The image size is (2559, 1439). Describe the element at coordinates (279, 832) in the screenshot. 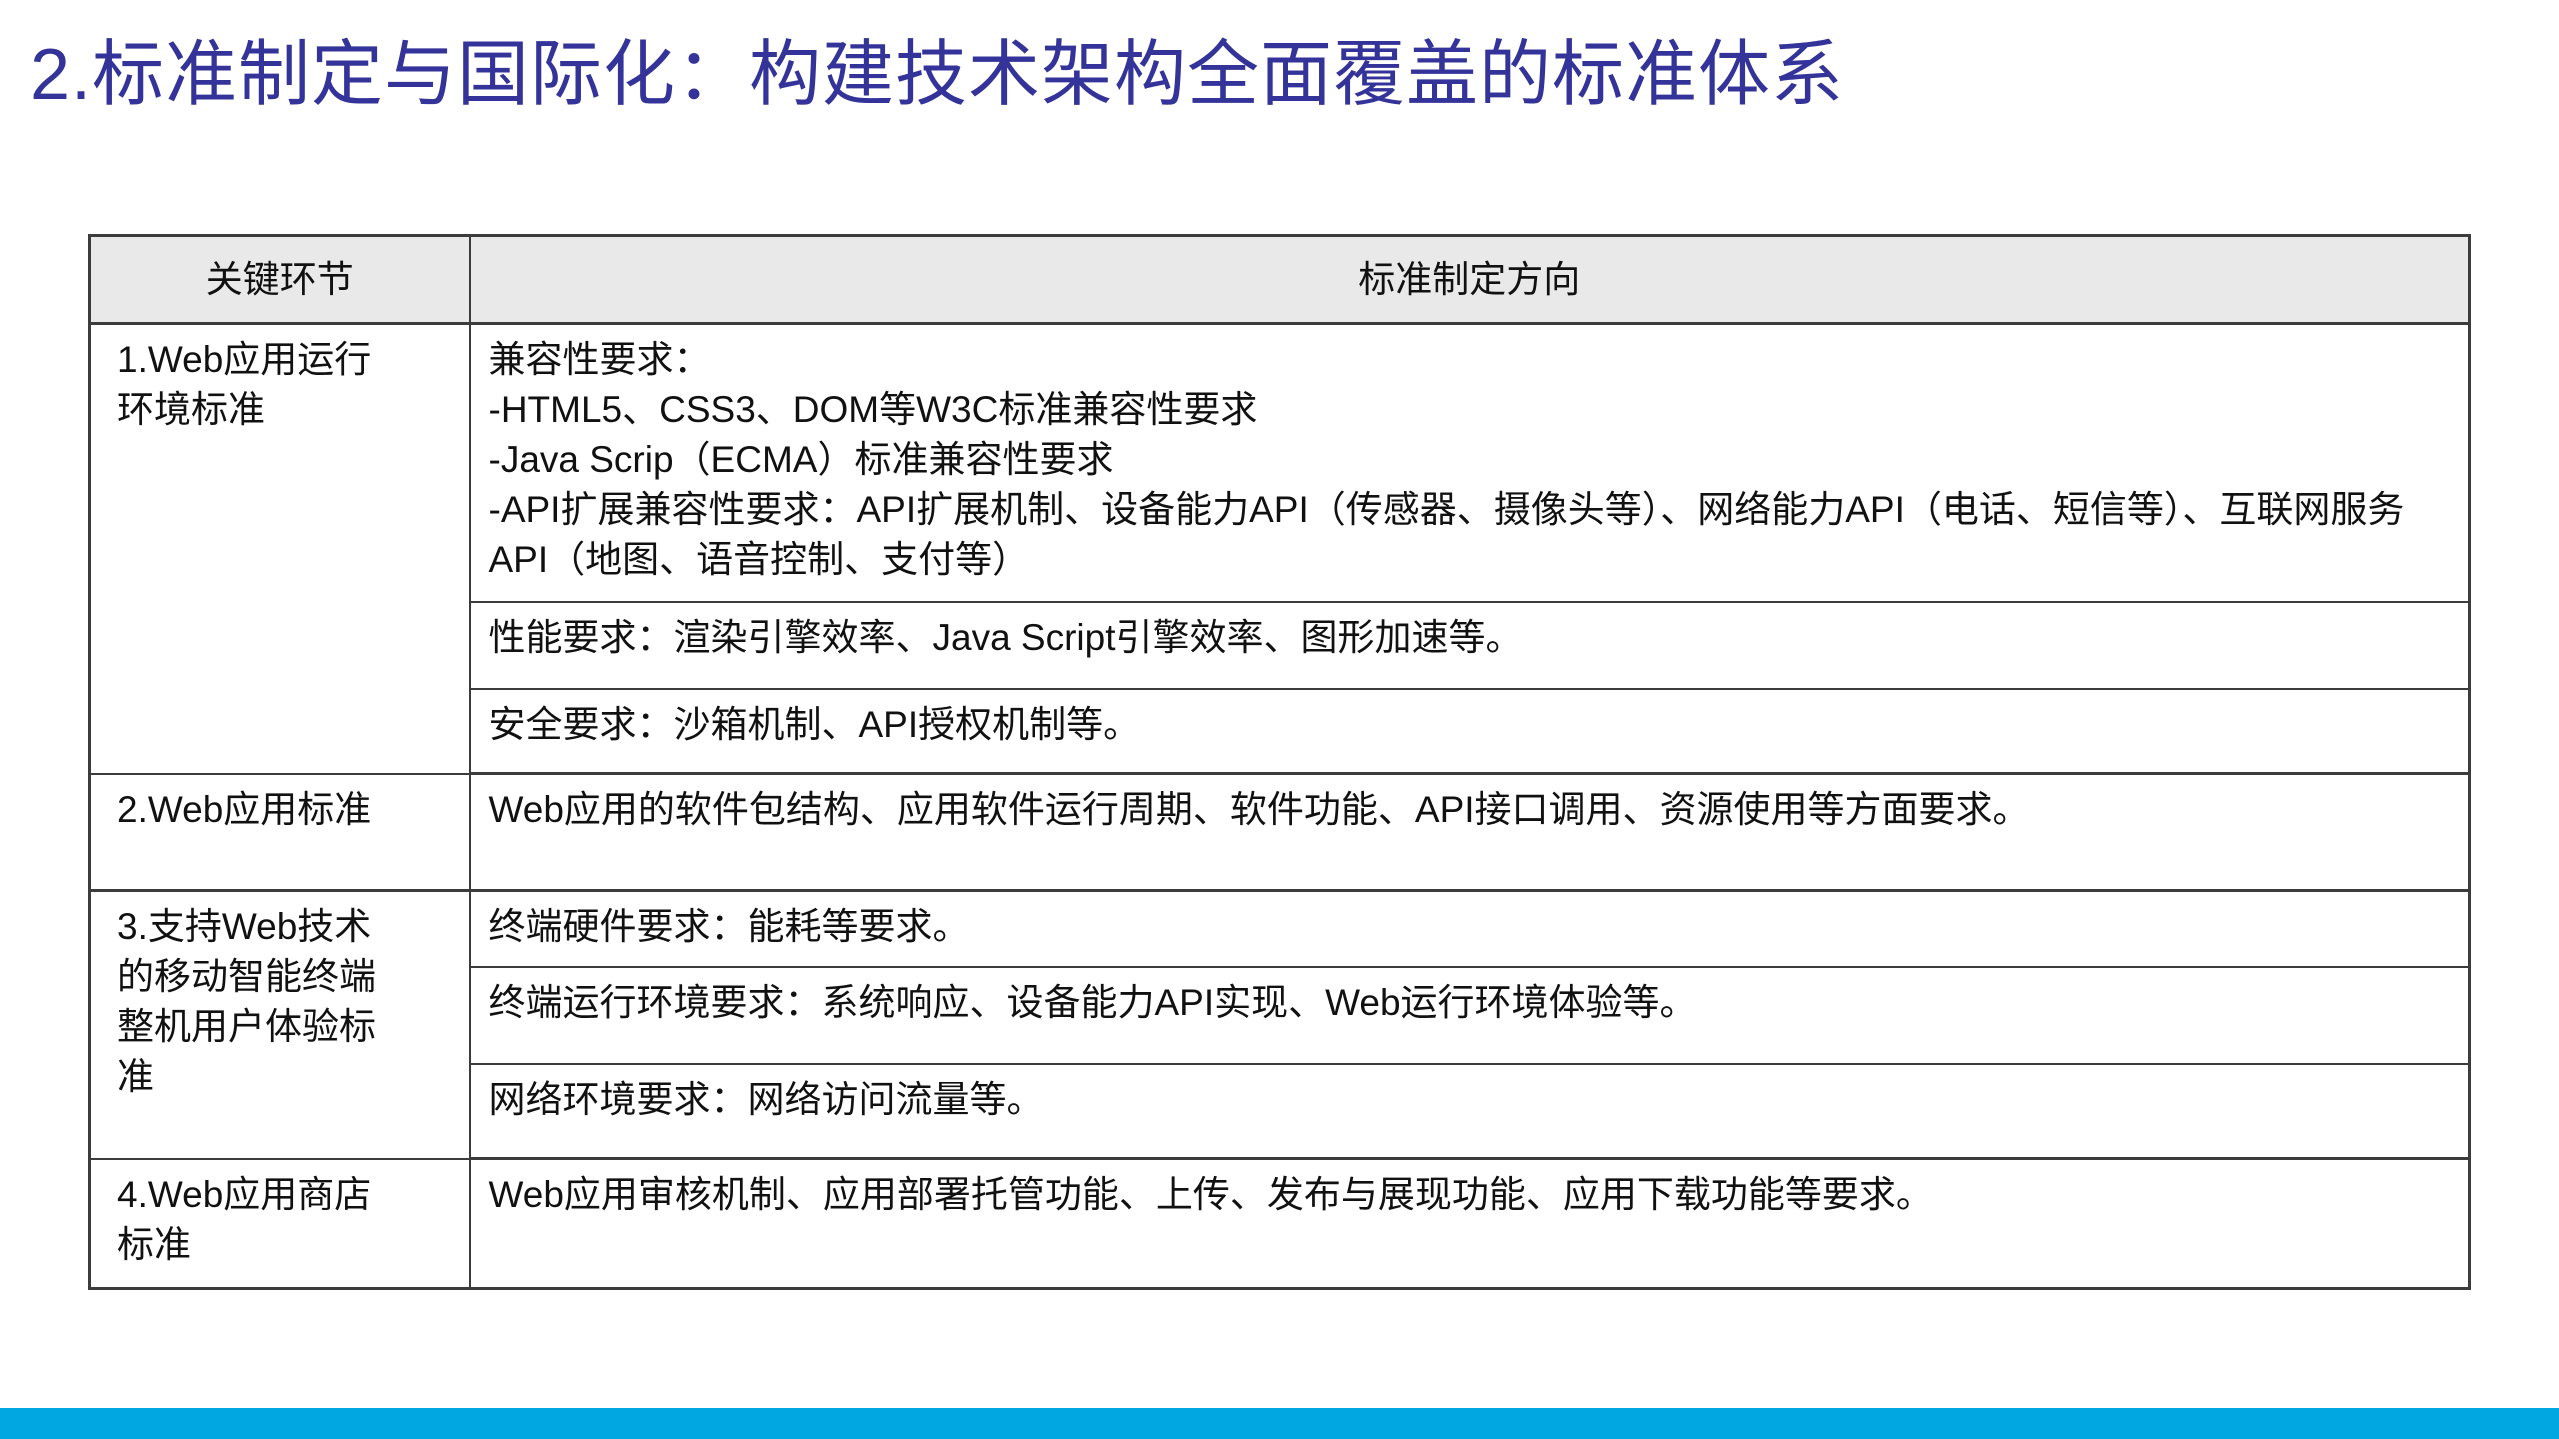

I see `key-cell-webapp-standard: 2.Web应用标准` at that location.